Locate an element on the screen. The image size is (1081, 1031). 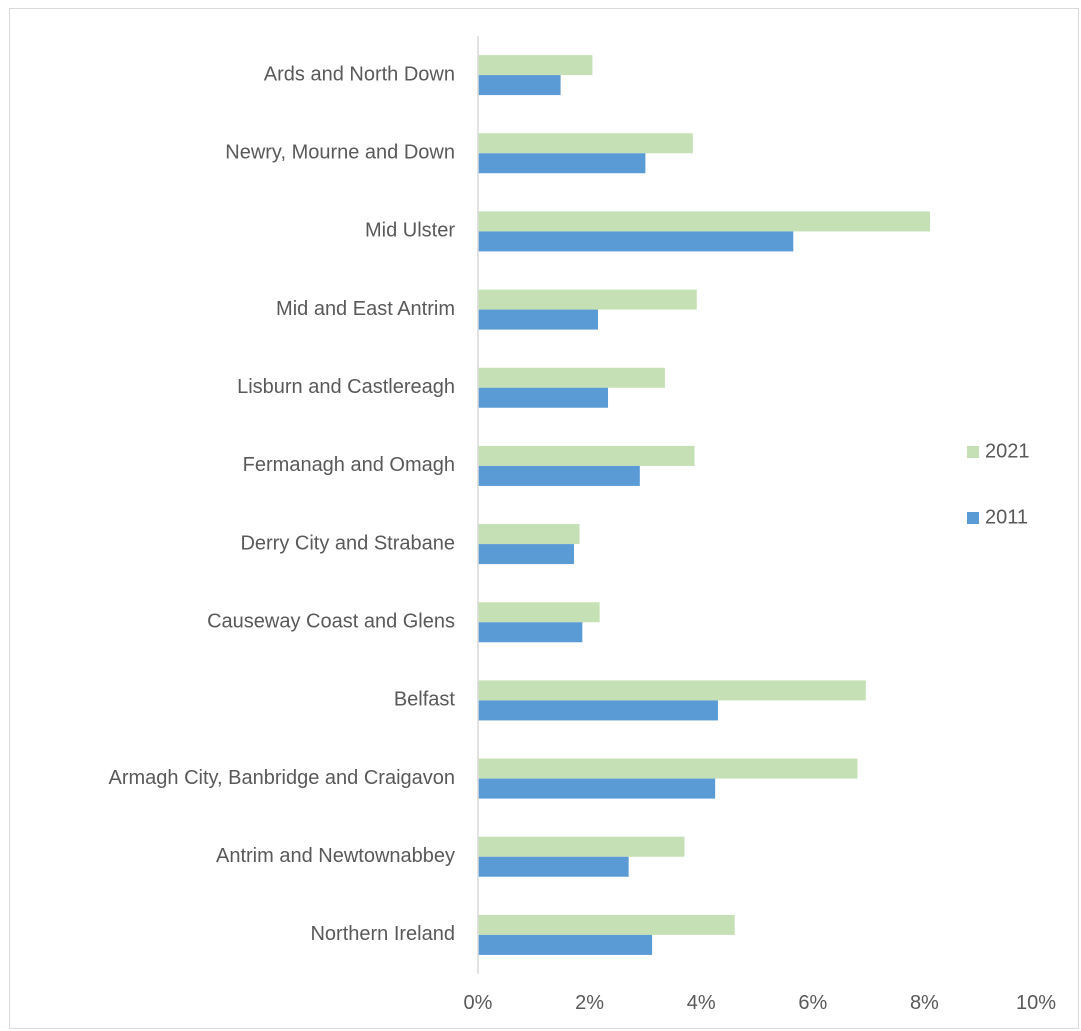
category-label: Derry City and Strabane is located at coordinates (347, 543).